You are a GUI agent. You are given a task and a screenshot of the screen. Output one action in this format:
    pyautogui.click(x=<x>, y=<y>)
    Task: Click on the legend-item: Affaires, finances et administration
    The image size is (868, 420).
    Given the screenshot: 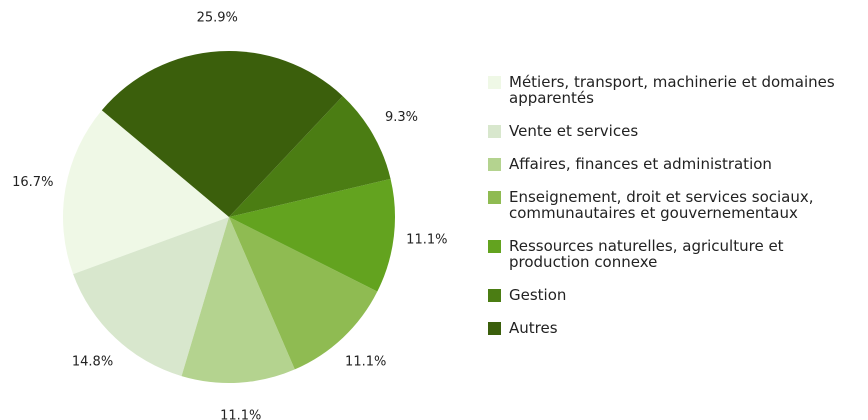 What is the action you would take?
    pyautogui.click(x=676, y=164)
    